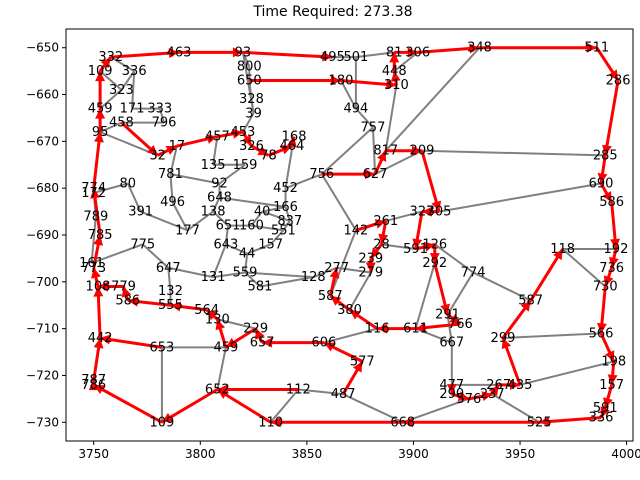 This screenshot has width=640, height=480. What do you see at coordinates (468, 399) in the screenshot?
I see `node-label: 576` at bounding box center [468, 399].